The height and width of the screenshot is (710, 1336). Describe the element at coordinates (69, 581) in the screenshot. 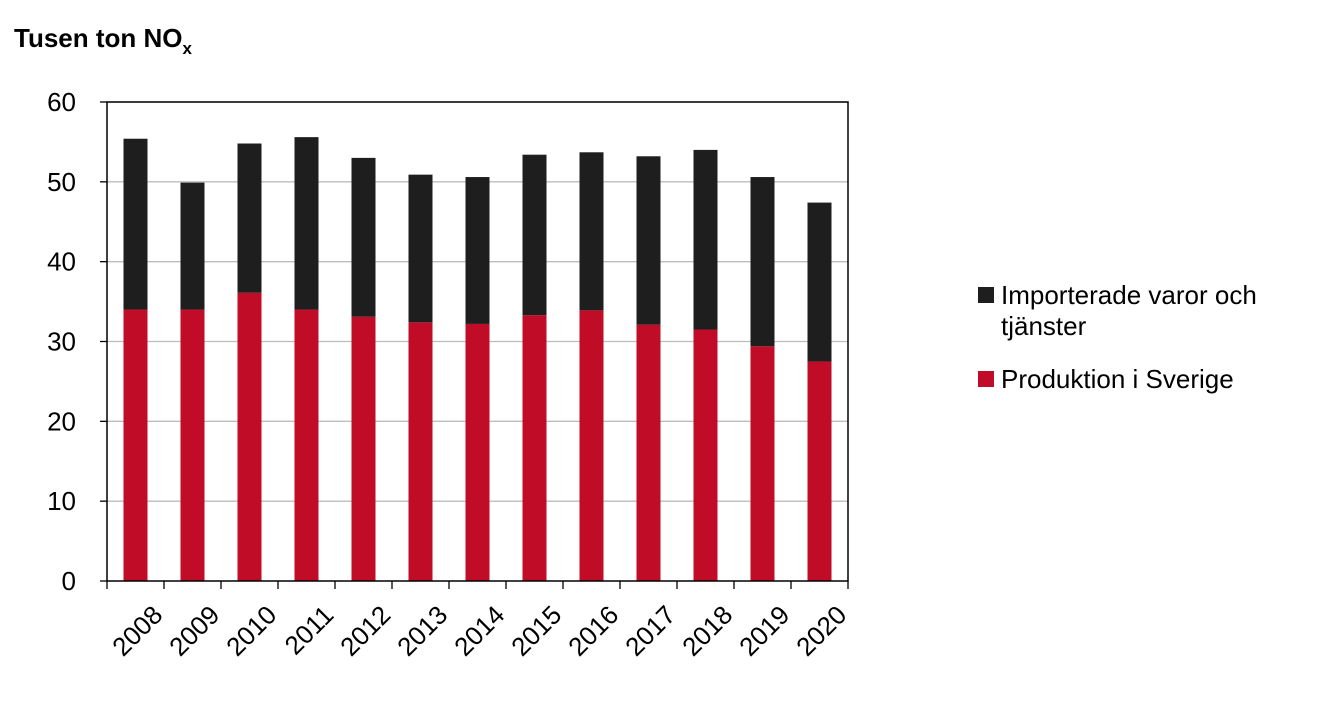

I see `y-tick-label-0: 0` at that location.